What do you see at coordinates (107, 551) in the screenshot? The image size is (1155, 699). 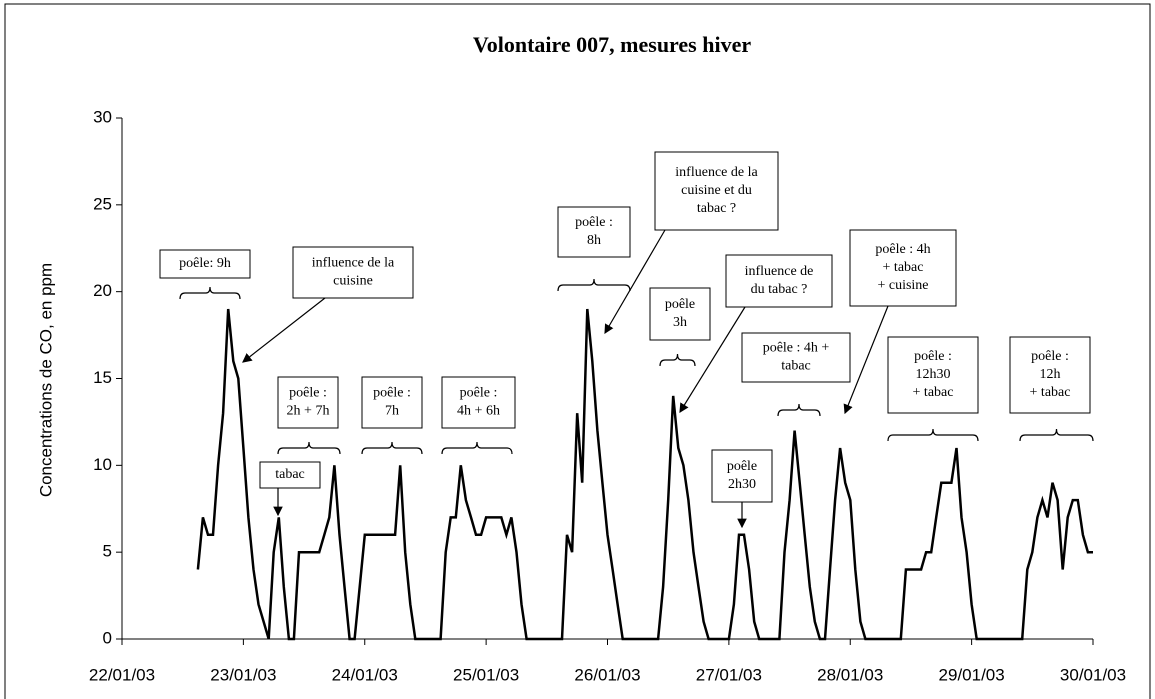 I see `y-tick-label: 5` at bounding box center [107, 551].